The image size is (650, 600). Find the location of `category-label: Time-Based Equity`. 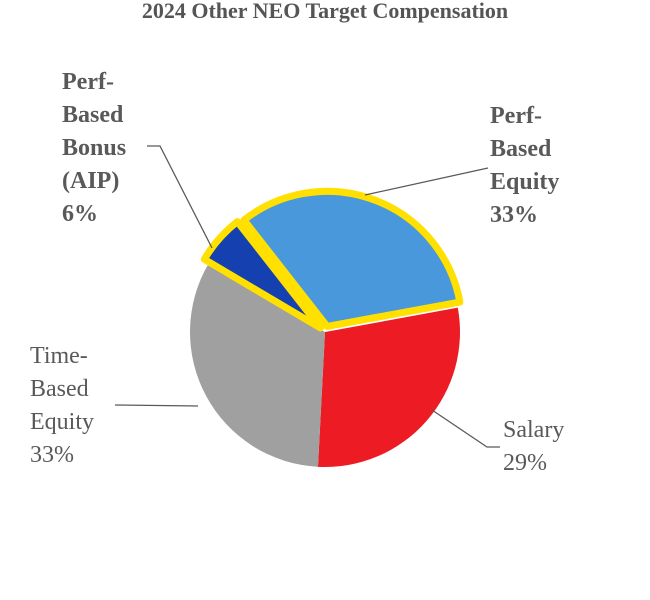

category-label: Time-Based Equity is located at coordinates (62, 389).